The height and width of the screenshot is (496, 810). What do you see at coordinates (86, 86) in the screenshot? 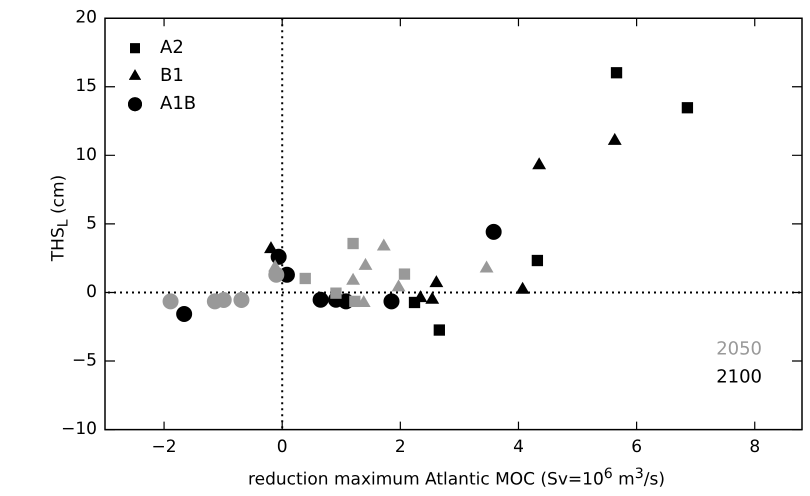
I see `y-tick-label: 15` at bounding box center [86, 86].